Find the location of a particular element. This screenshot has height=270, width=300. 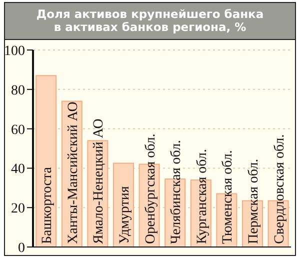

y-tick-label: 80 is located at coordinates (18, 90).